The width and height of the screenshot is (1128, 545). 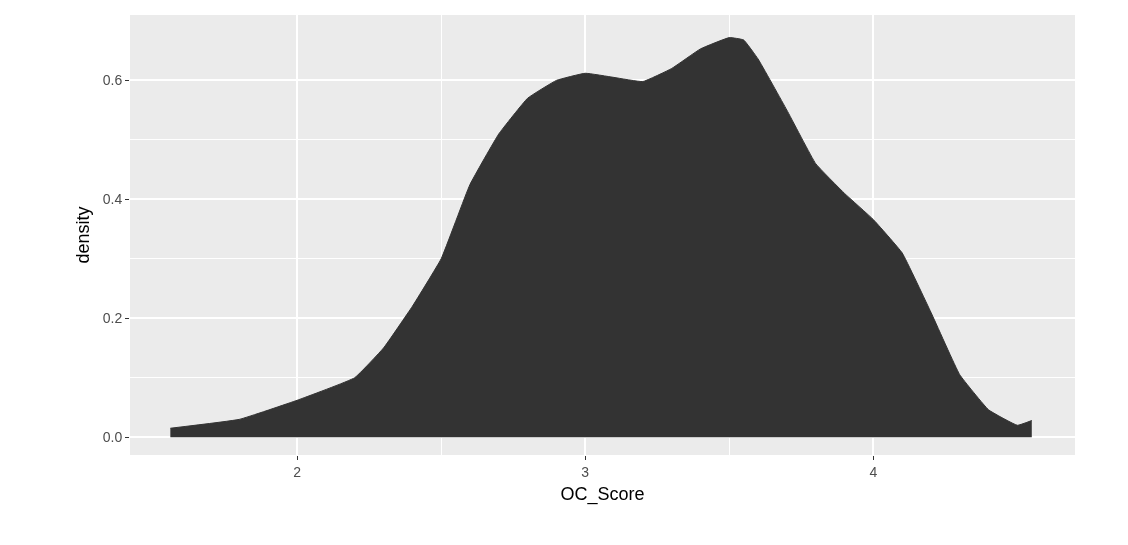 What do you see at coordinates (112, 437) in the screenshot?
I see `y-tick-label: 0.0` at bounding box center [112, 437].